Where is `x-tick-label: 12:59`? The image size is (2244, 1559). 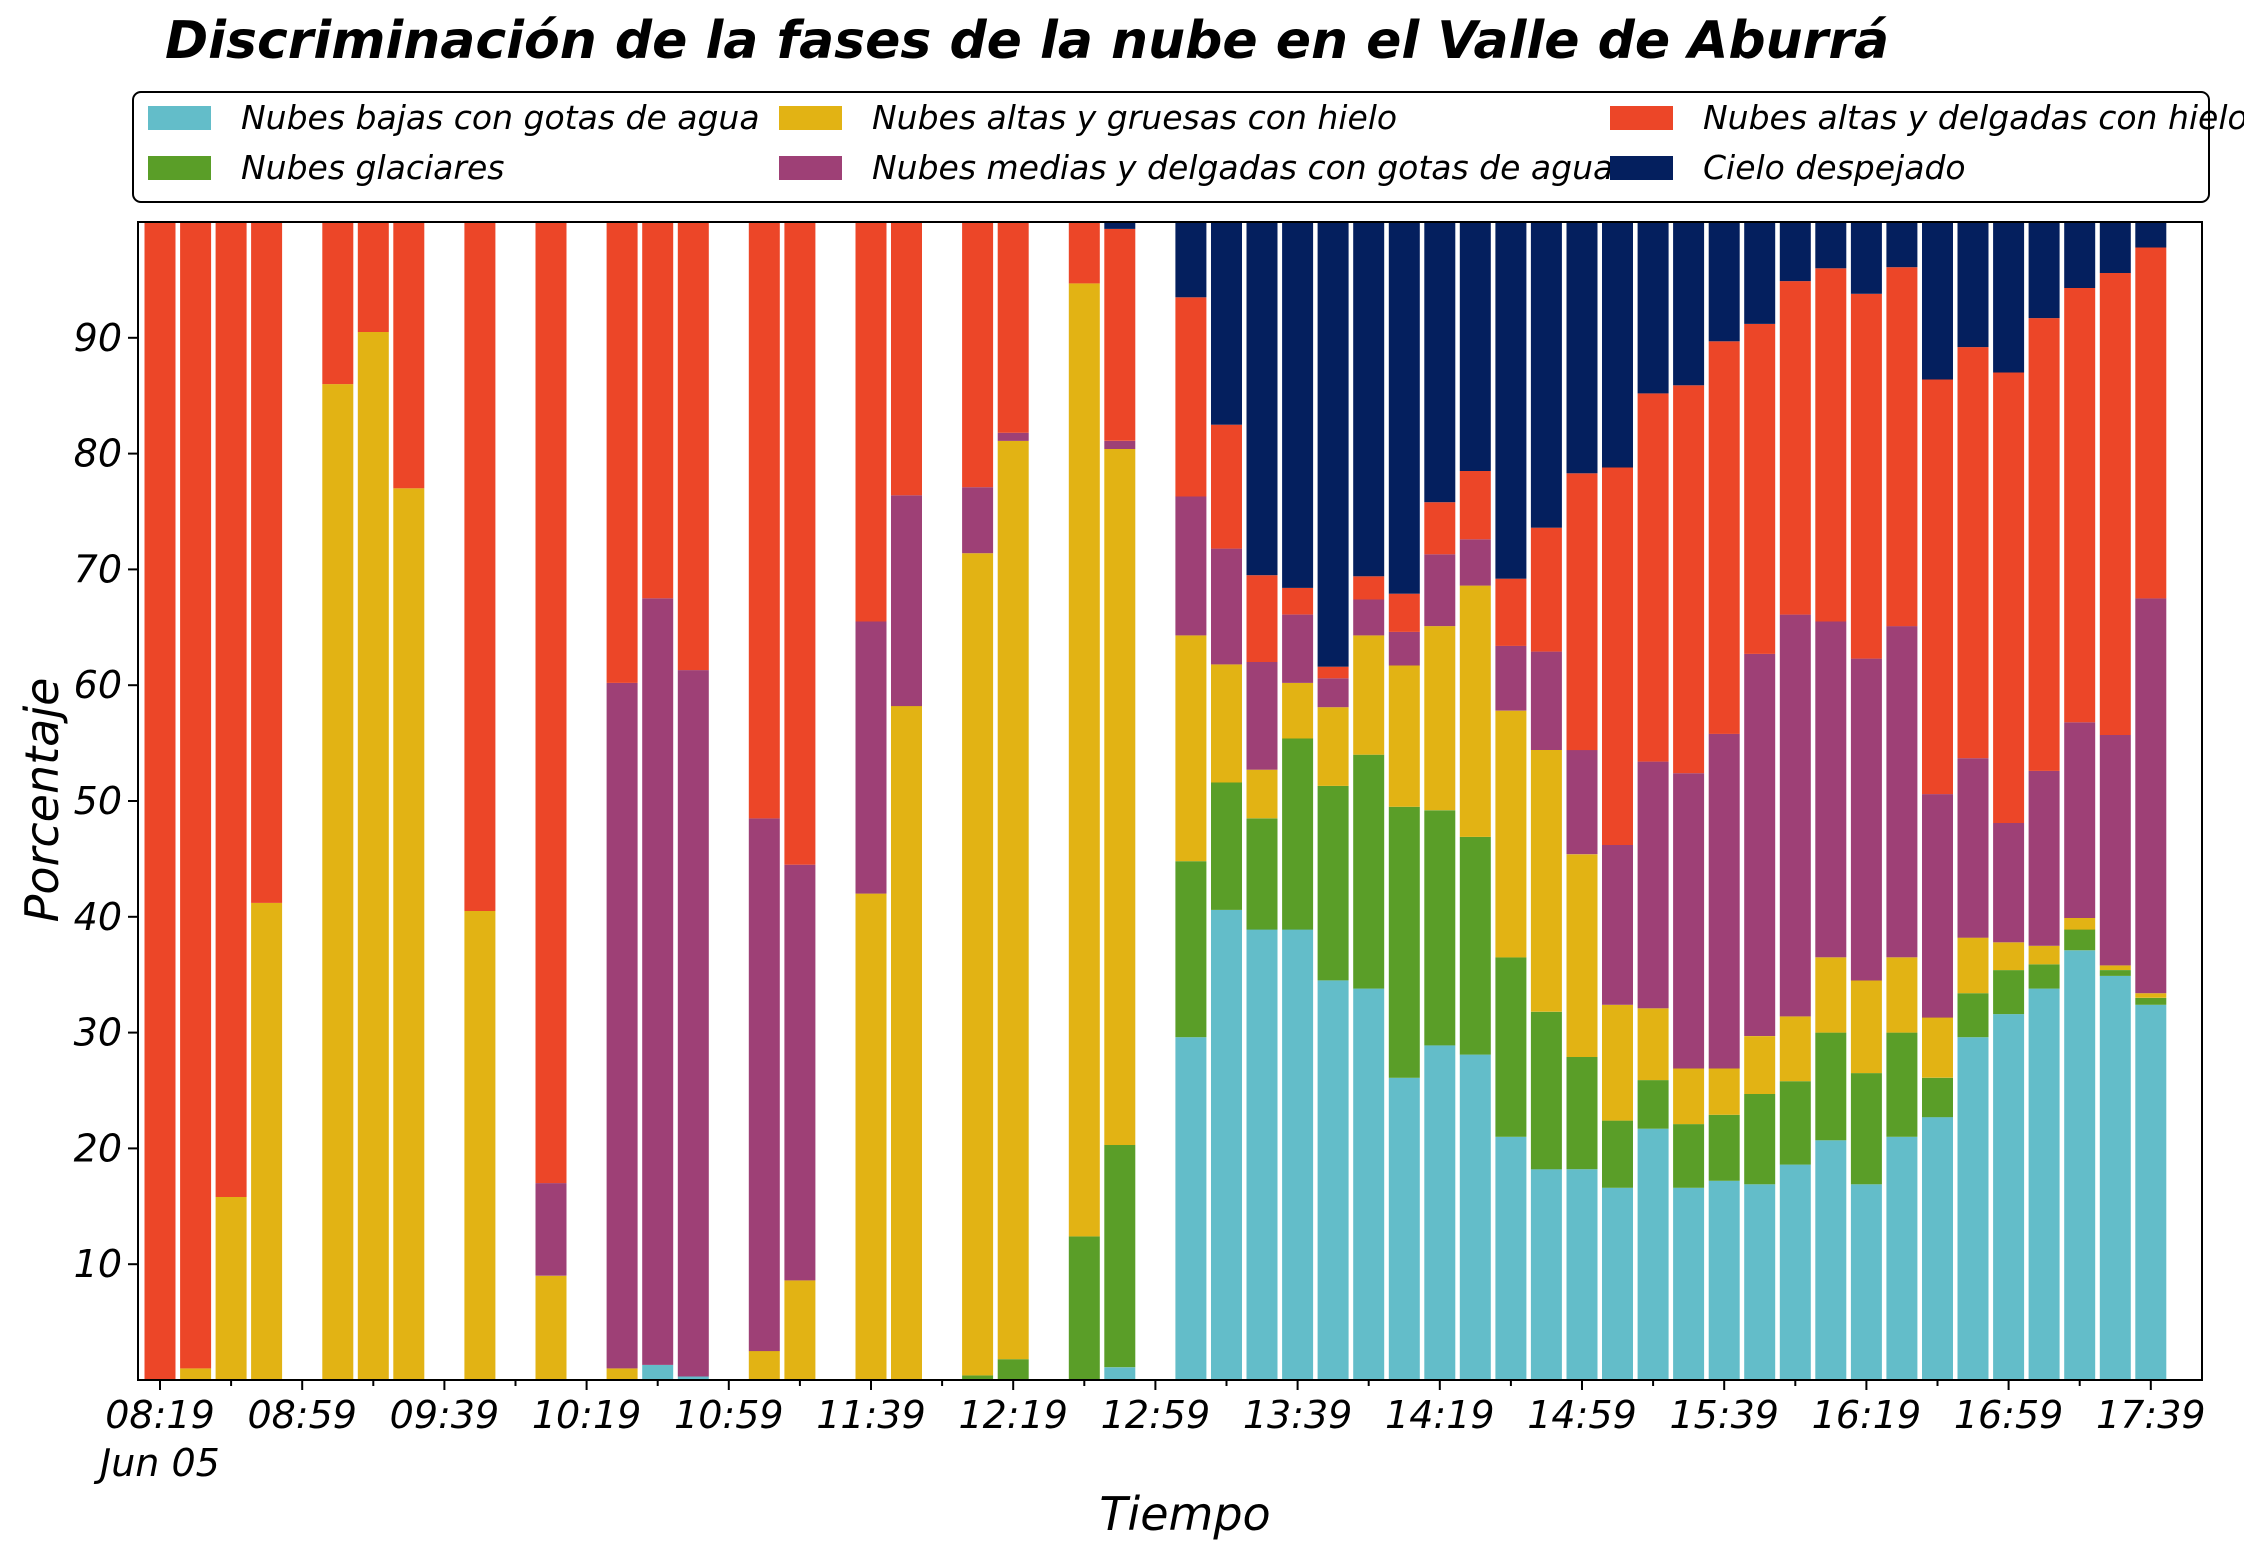 x-tick-label: 12:59 is located at coordinates (1156, 1415).